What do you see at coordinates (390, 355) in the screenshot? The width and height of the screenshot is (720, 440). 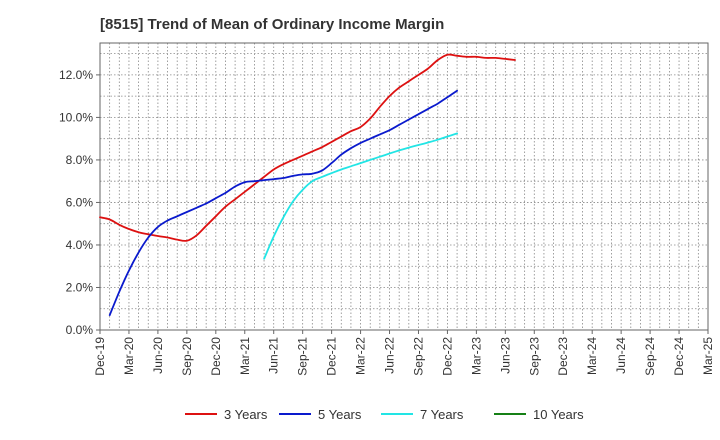 I see `x-tick-label: Jun-22` at bounding box center [390, 355].